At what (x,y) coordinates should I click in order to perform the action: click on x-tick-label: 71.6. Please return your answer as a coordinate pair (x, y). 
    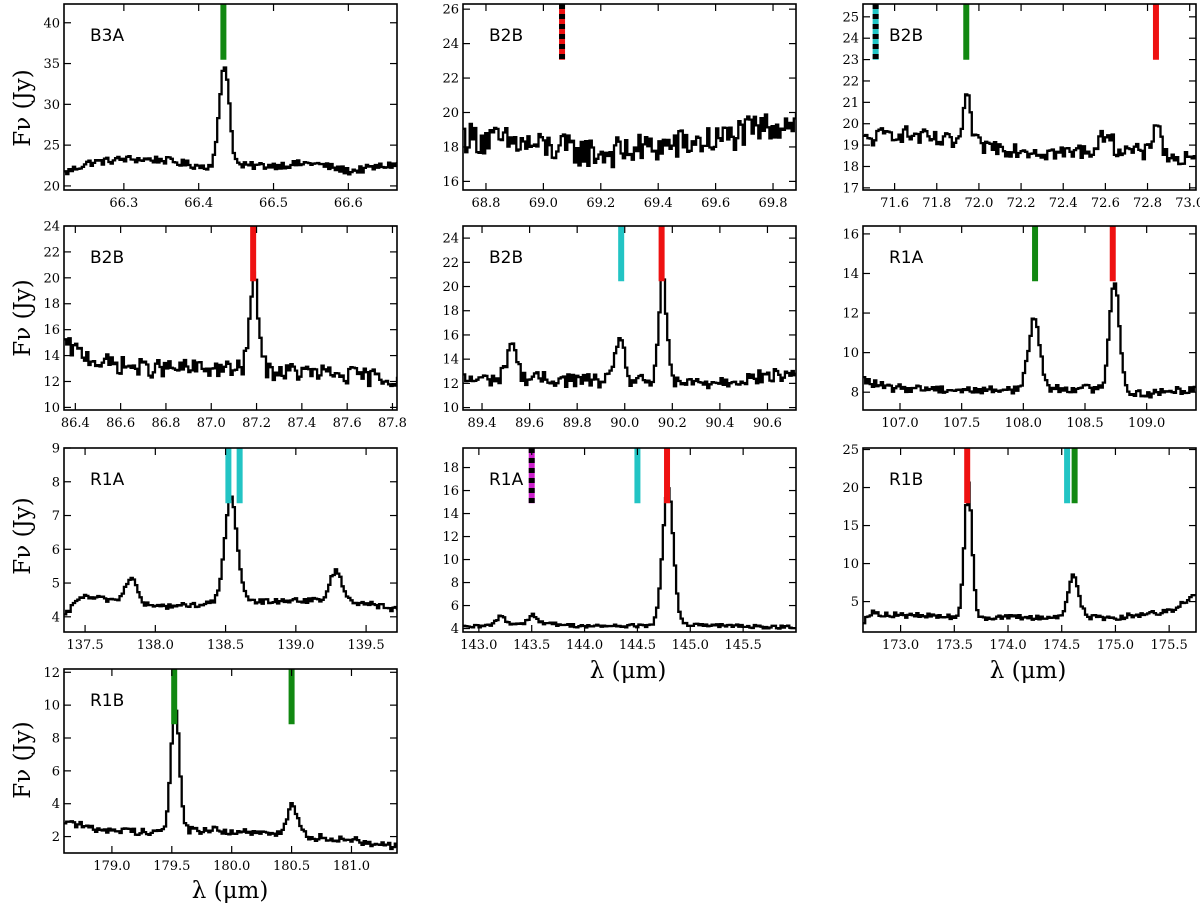
    Looking at the image, I should click on (894, 203).